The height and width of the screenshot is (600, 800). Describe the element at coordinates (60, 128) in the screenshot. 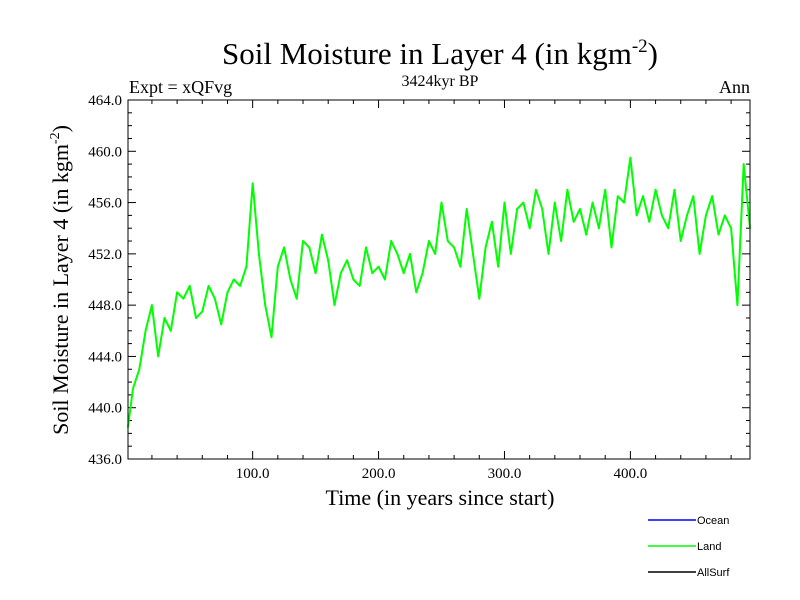

I see `y-axis-label-close: )` at that location.